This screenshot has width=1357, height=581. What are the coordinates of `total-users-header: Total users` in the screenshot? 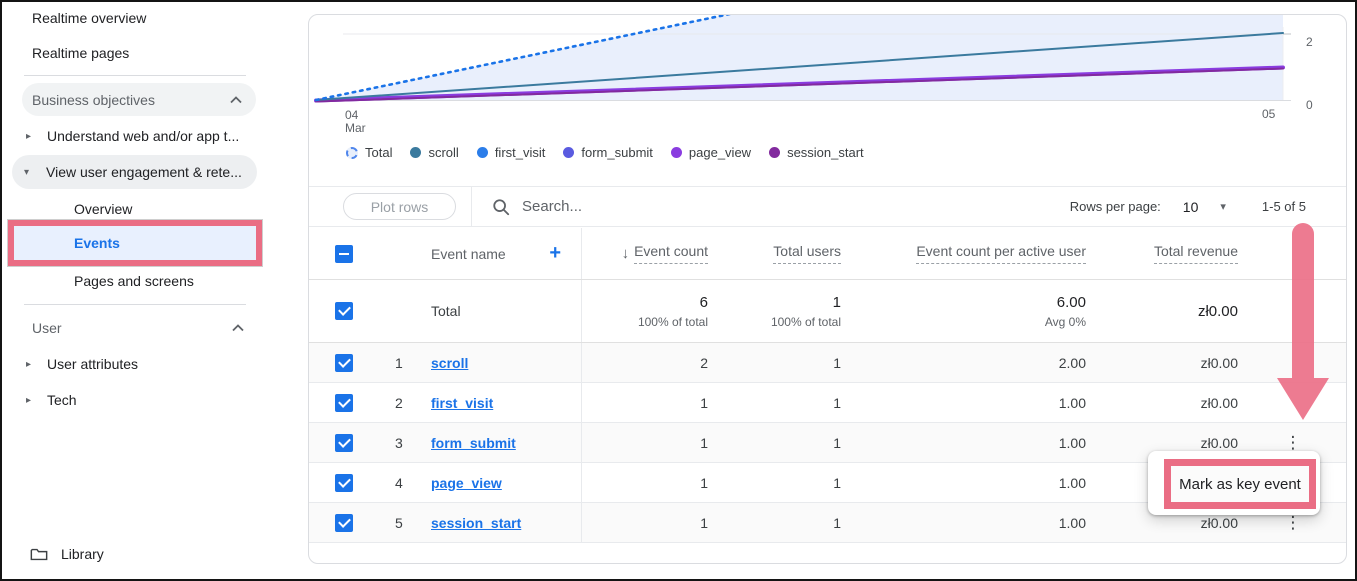 It's located at (807, 253).